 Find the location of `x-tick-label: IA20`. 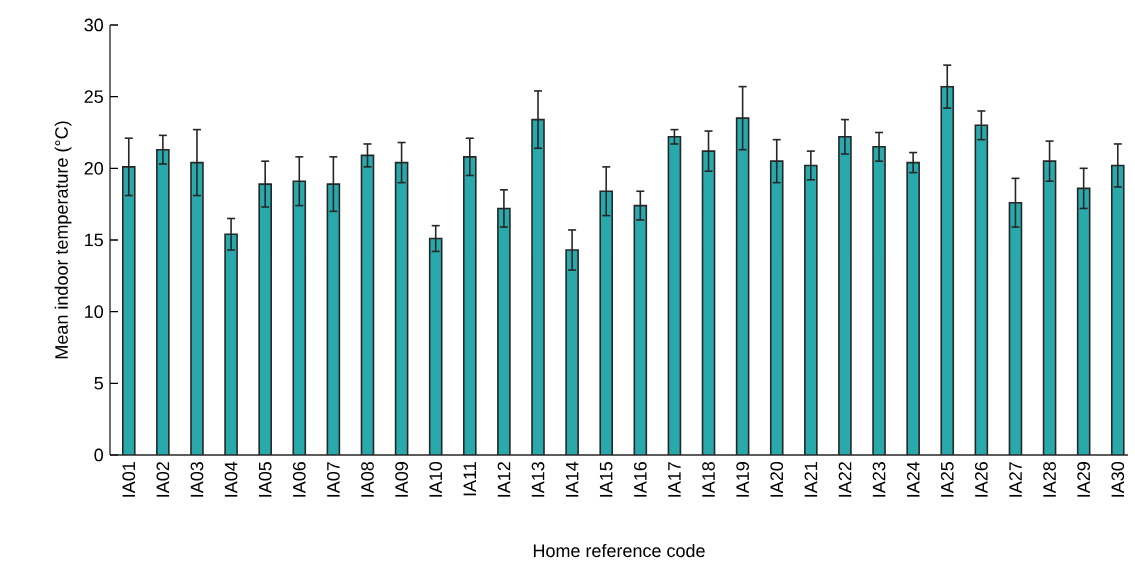

x-tick-label: IA20 is located at coordinates (777, 479).